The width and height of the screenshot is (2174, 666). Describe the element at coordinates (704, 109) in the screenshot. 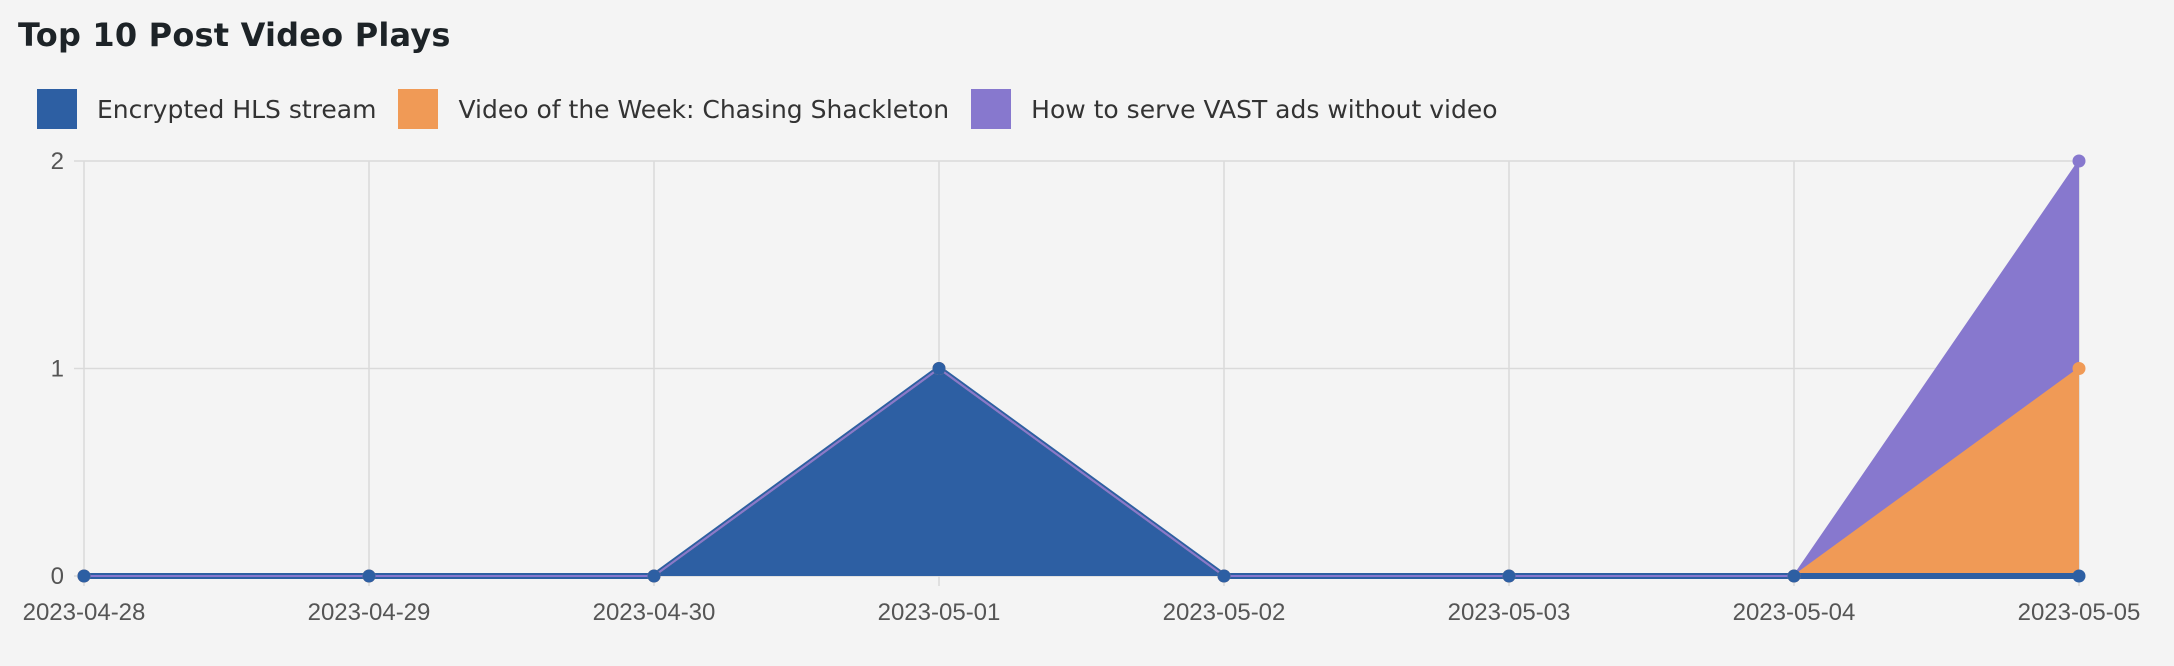

I see `legend-label-video-of-the-week: Video of the Week: Chasing Shackleton` at that location.